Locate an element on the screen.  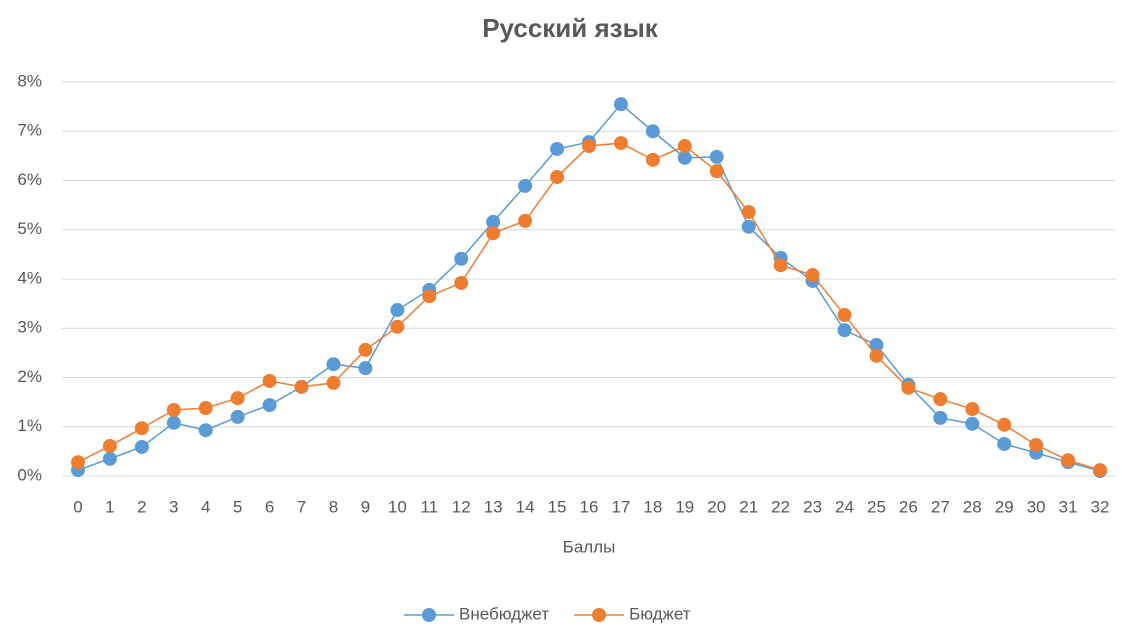
x-tick-label: 0 is located at coordinates (77, 506).